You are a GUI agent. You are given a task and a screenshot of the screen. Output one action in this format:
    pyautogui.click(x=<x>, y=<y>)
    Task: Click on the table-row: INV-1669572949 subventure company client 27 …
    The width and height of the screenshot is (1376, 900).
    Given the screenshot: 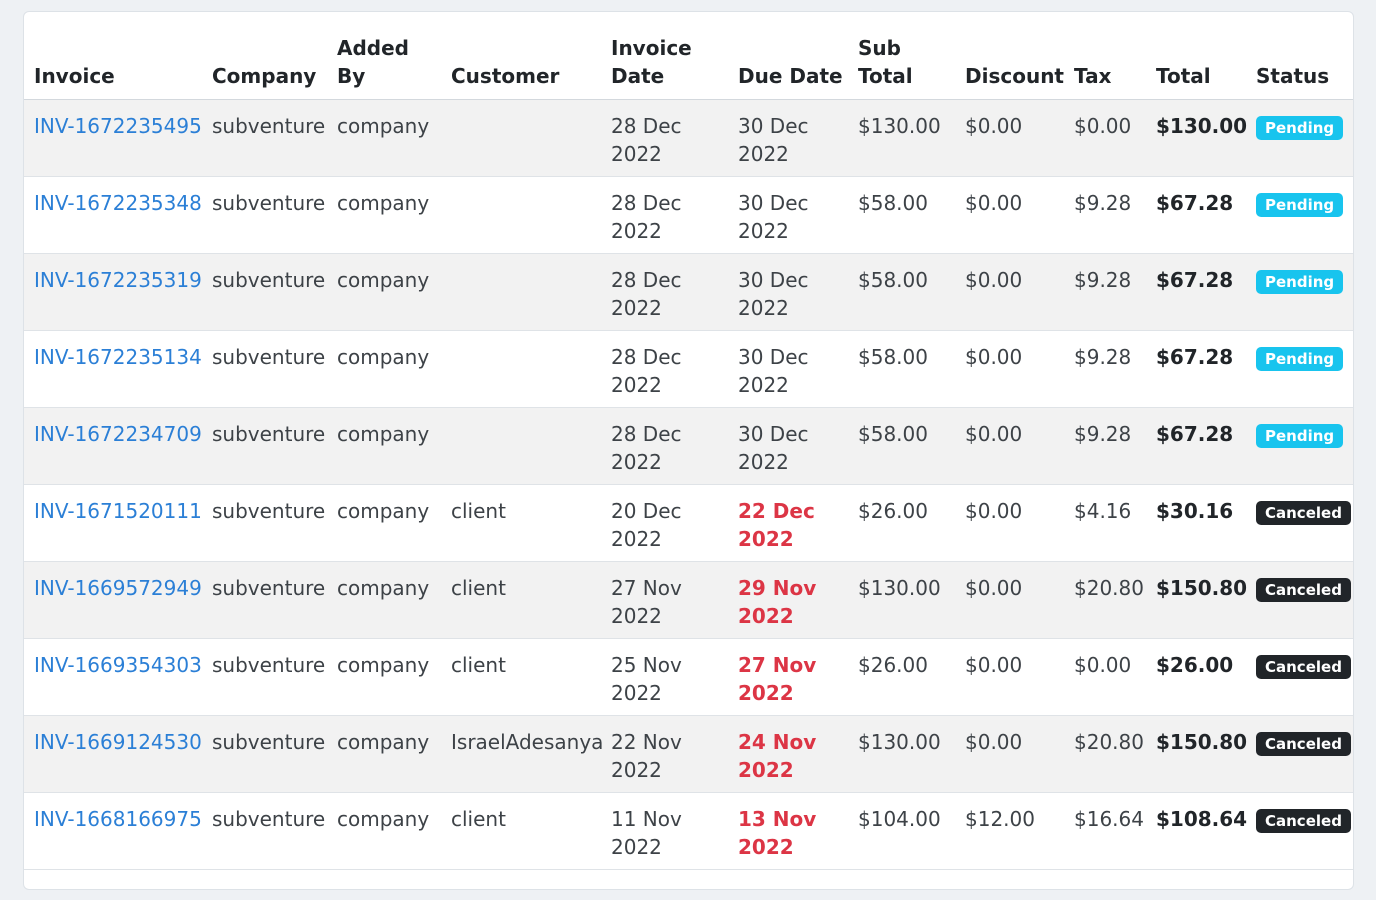 What is the action you would take?
    pyautogui.click(x=688, y=600)
    